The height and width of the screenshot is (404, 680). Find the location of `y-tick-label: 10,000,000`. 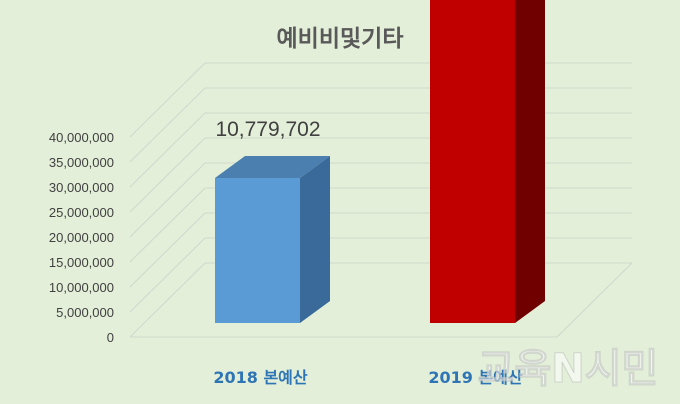

y-tick-label: 10,000,000 is located at coordinates (81, 287).